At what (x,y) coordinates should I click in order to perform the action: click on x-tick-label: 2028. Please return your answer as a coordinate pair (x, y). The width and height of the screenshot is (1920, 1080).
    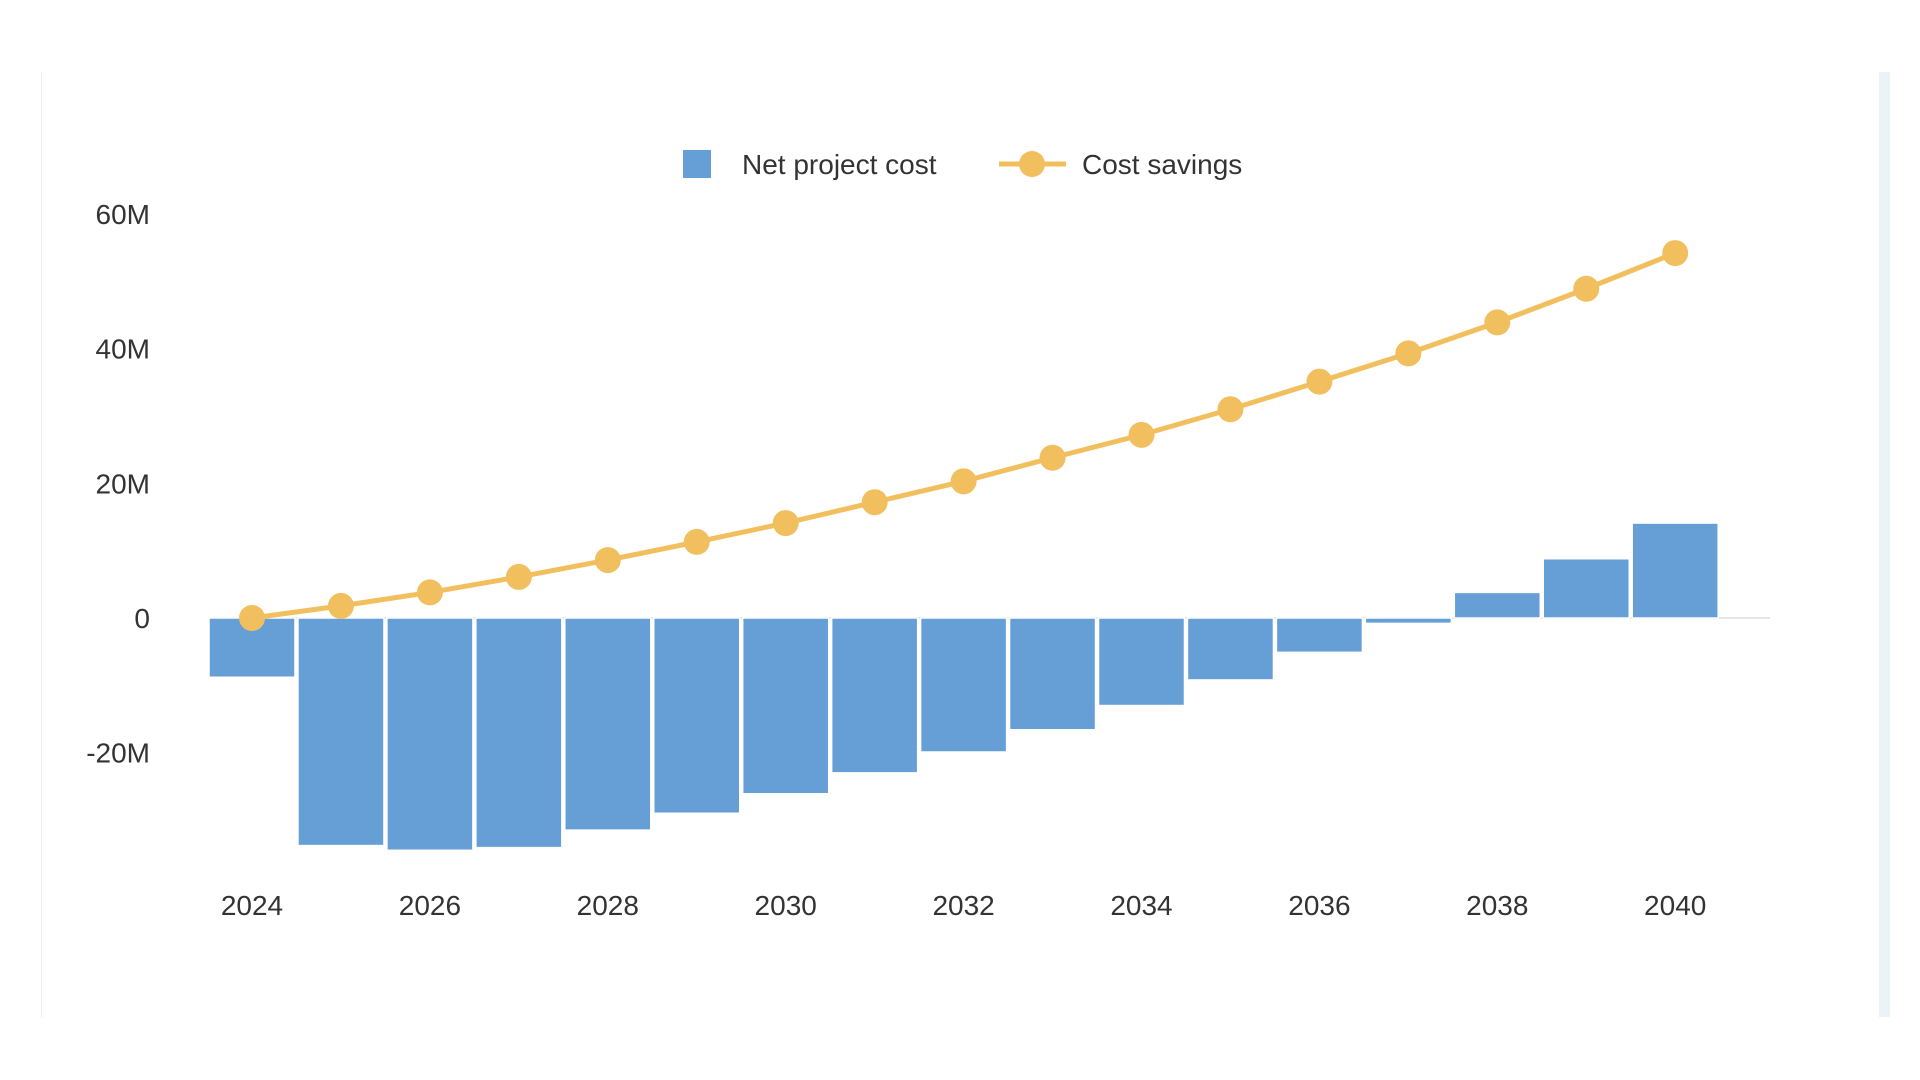
    Looking at the image, I should click on (608, 905).